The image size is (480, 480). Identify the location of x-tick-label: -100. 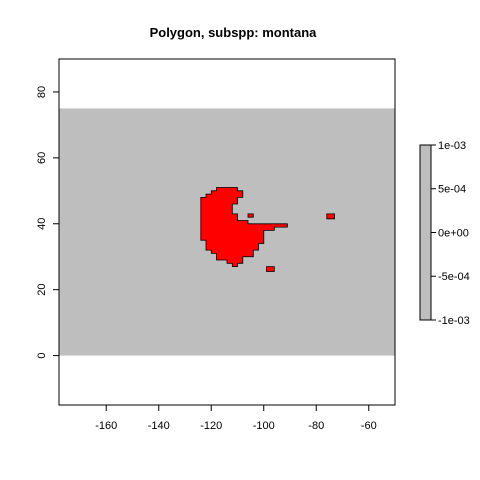
(264, 426).